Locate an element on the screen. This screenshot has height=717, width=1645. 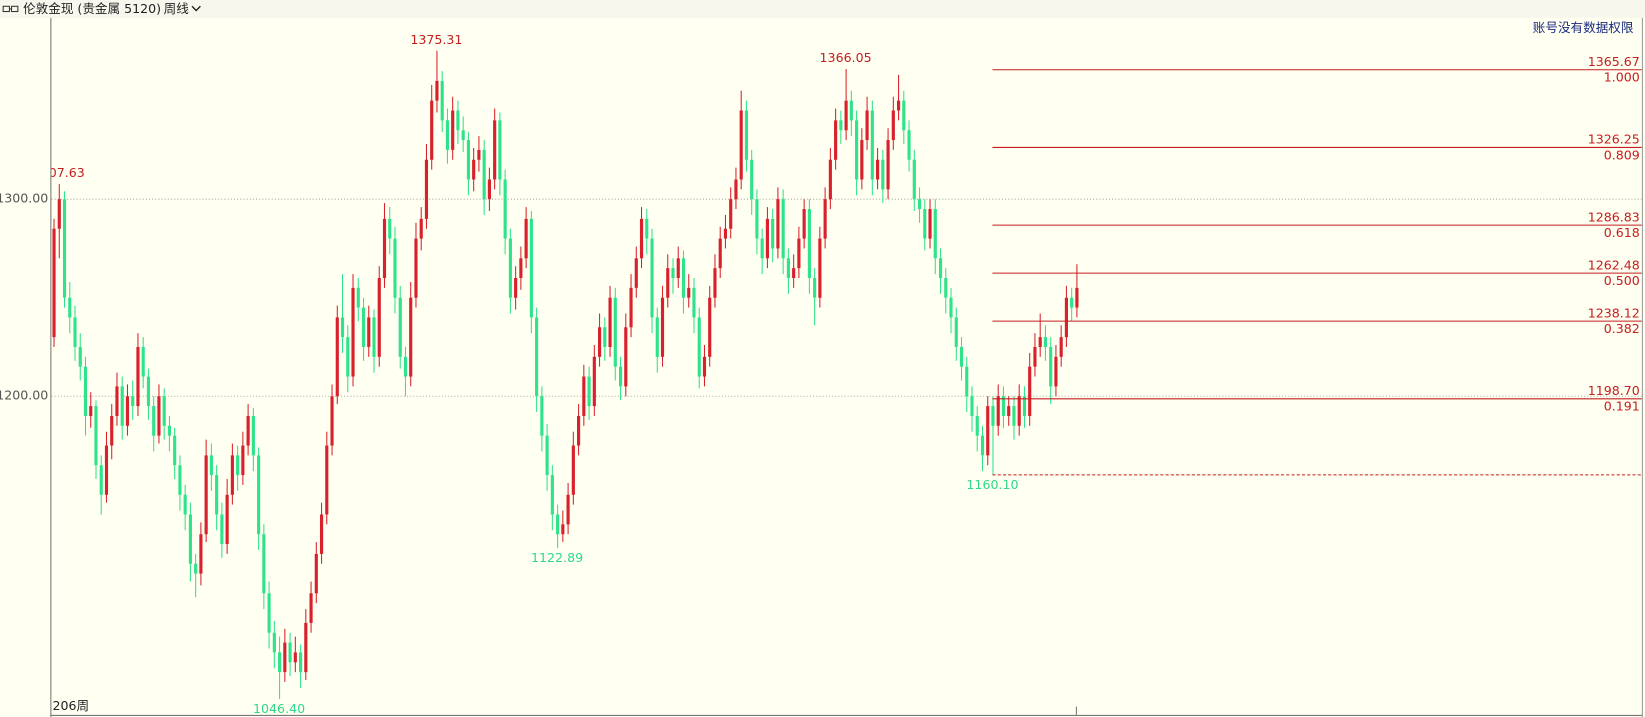
fib-ratio-label: 0.191 is located at coordinates (1622, 406).